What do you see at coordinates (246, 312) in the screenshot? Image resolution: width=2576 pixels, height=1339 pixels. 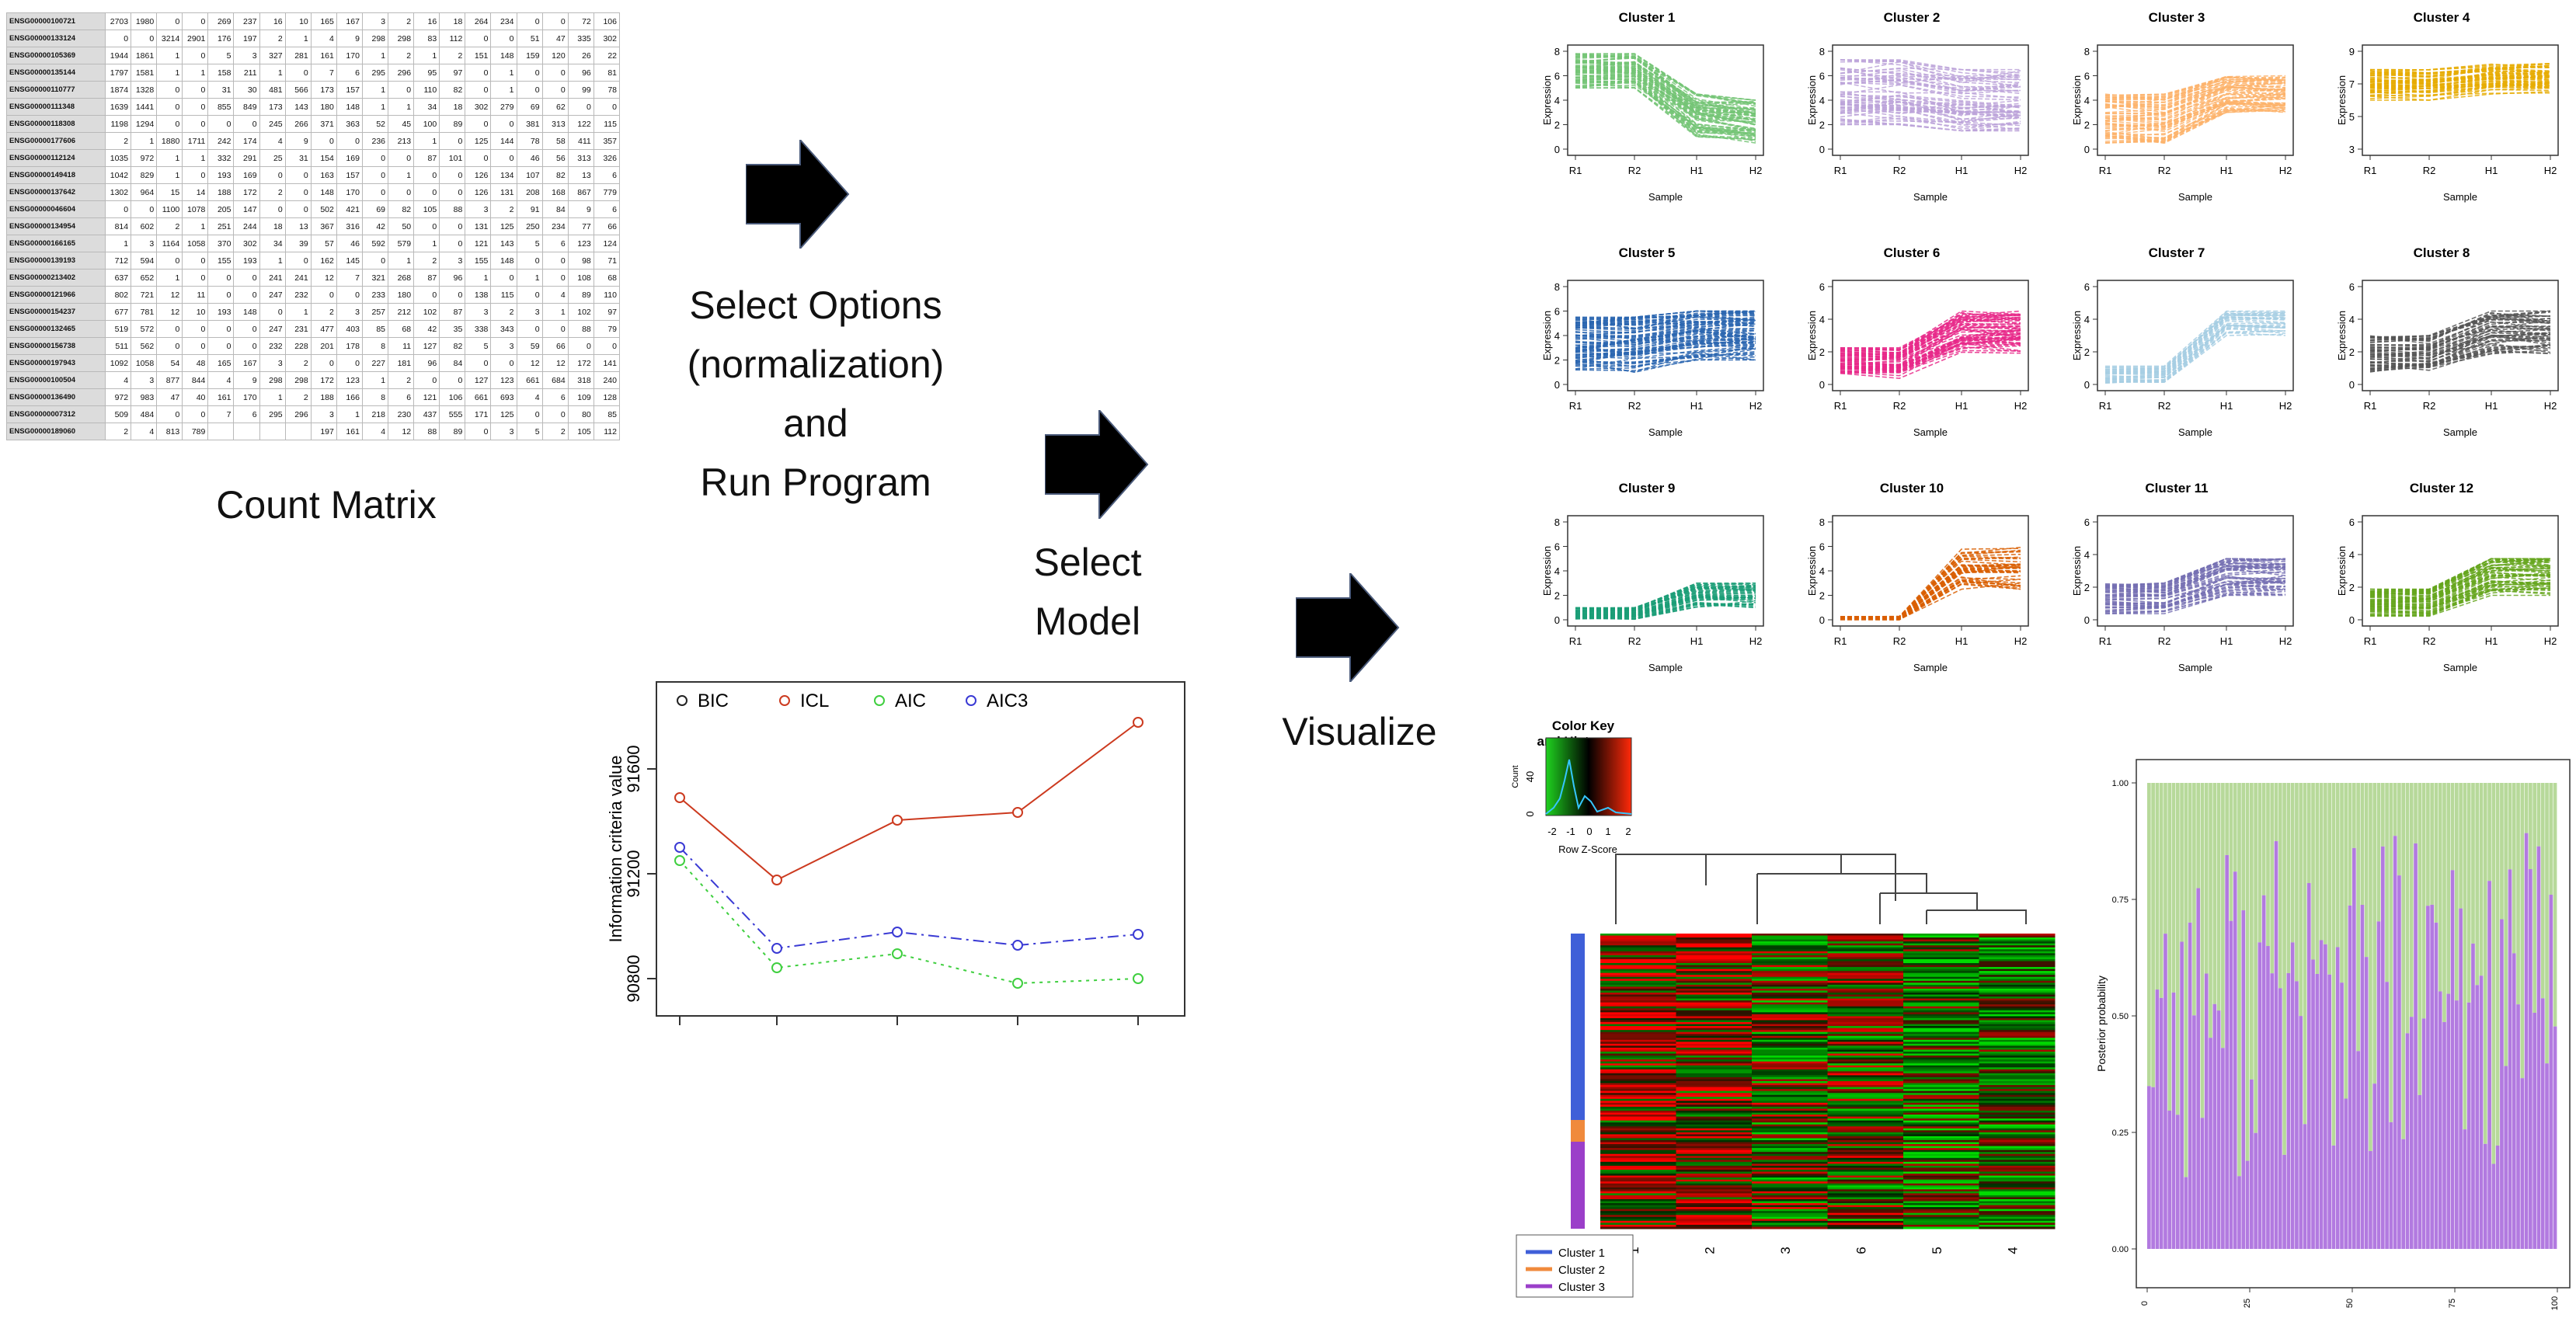 I see `count-cell: 148` at bounding box center [246, 312].